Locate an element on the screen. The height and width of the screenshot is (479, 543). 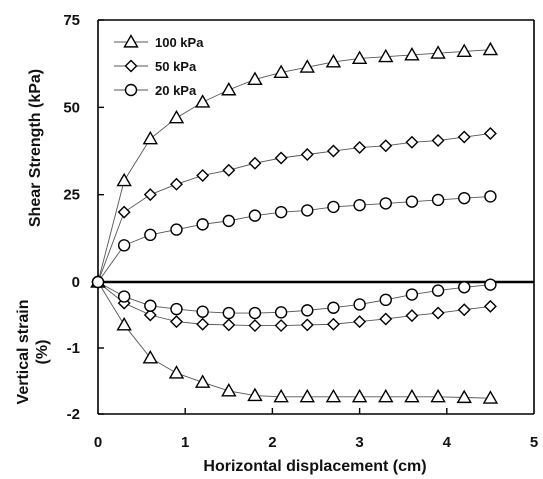
y-tick-label: -2 is located at coordinates (73, 414).